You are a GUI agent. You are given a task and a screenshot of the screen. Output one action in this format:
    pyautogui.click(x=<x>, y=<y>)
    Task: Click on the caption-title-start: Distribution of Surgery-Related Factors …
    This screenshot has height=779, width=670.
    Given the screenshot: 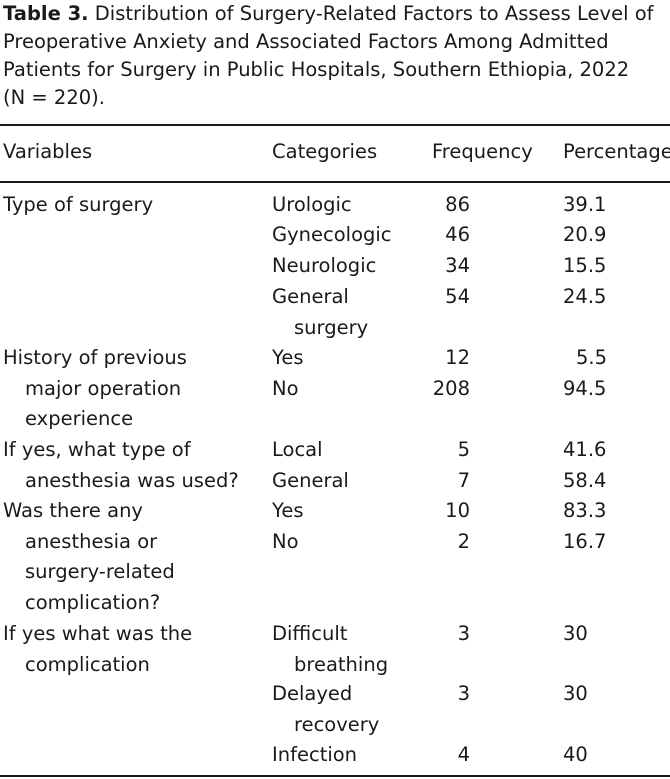 What is the action you would take?
    pyautogui.click(x=371, y=13)
    